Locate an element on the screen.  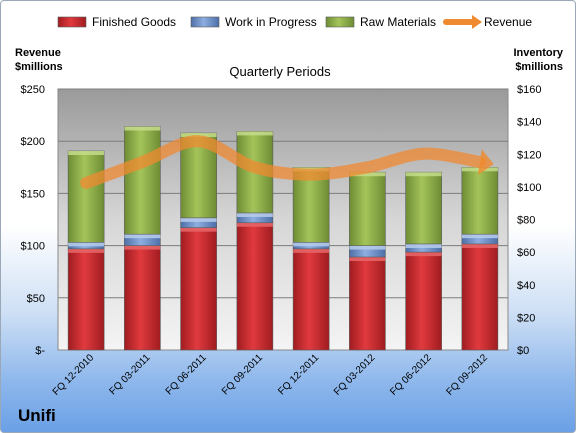
right-tick-label: $160 is located at coordinates (529, 90).